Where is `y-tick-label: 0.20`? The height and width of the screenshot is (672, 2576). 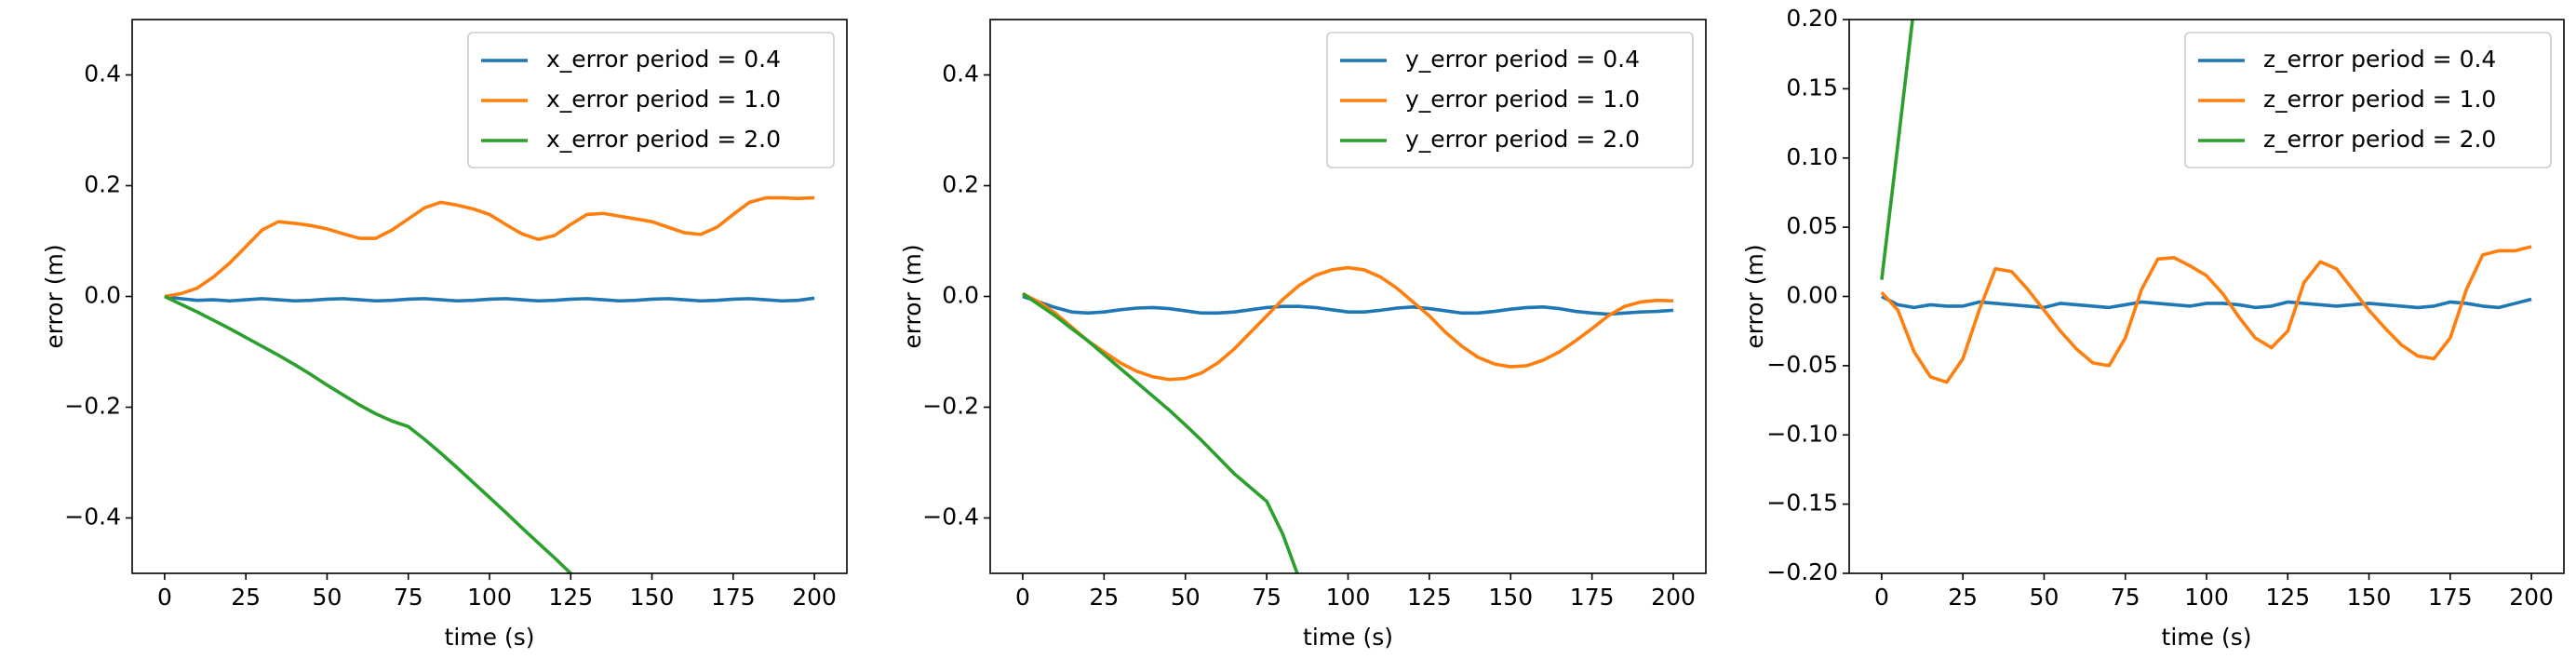
y-tick-label: 0.20 is located at coordinates (1812, 18).